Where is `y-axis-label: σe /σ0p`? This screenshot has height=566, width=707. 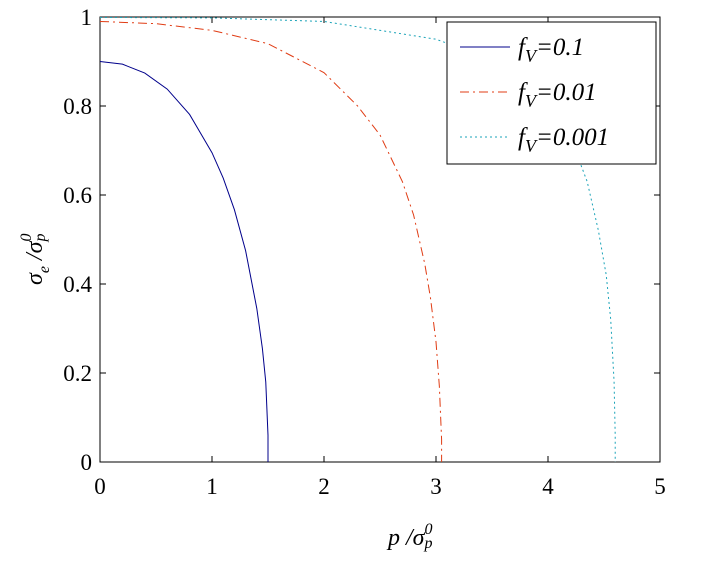
y-axis-label: σe /σ0p is located at coordinates (35, 259).